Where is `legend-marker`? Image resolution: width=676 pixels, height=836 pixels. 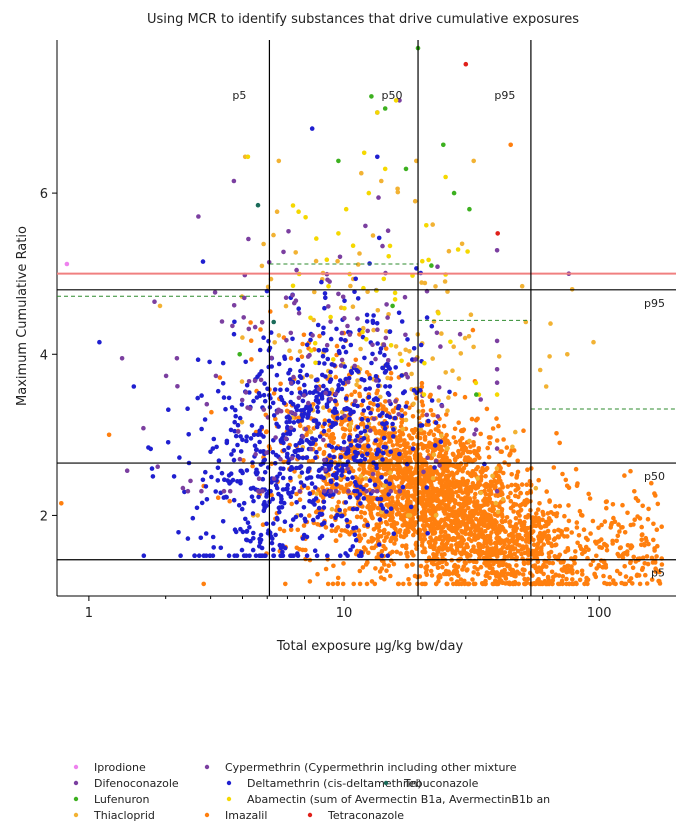
legend-marker is located at coordinates (76, 799).